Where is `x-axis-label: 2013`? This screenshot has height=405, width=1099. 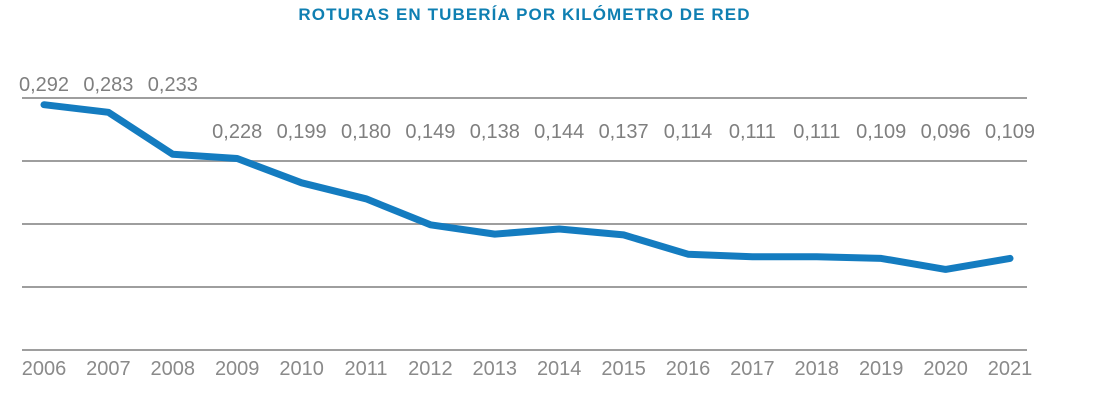 x-axis-label: 2013 is located at coordinates (495, 369).